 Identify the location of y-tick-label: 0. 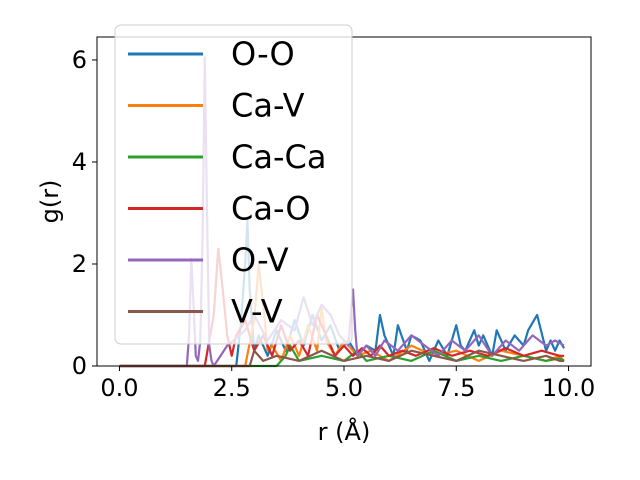
(79, 366).